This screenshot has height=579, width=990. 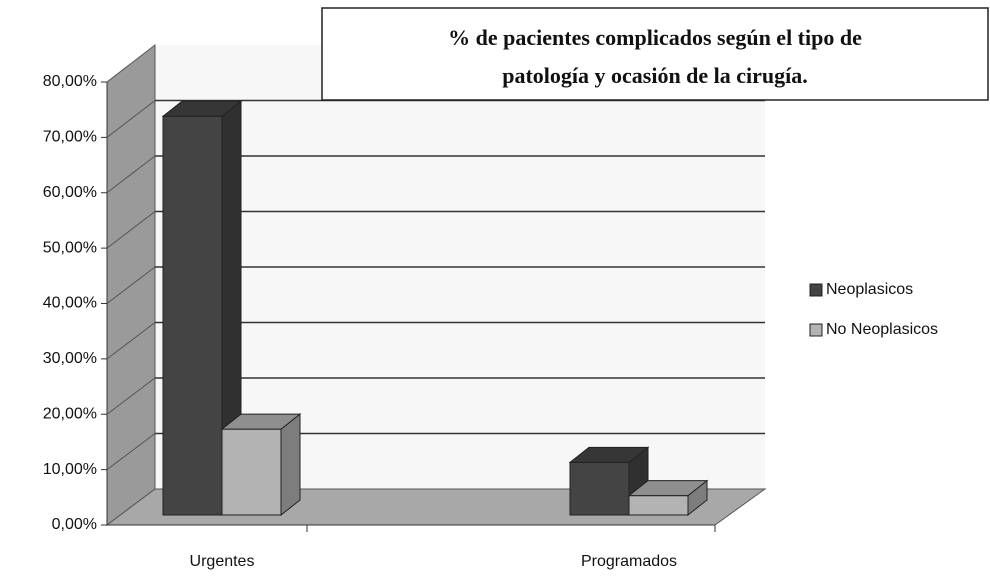 What do you see at coordinates (655, 75) in the screenshot?
I see `chart-title: patología y ocasión de la cirugía.` at bounding box center [655, 75].